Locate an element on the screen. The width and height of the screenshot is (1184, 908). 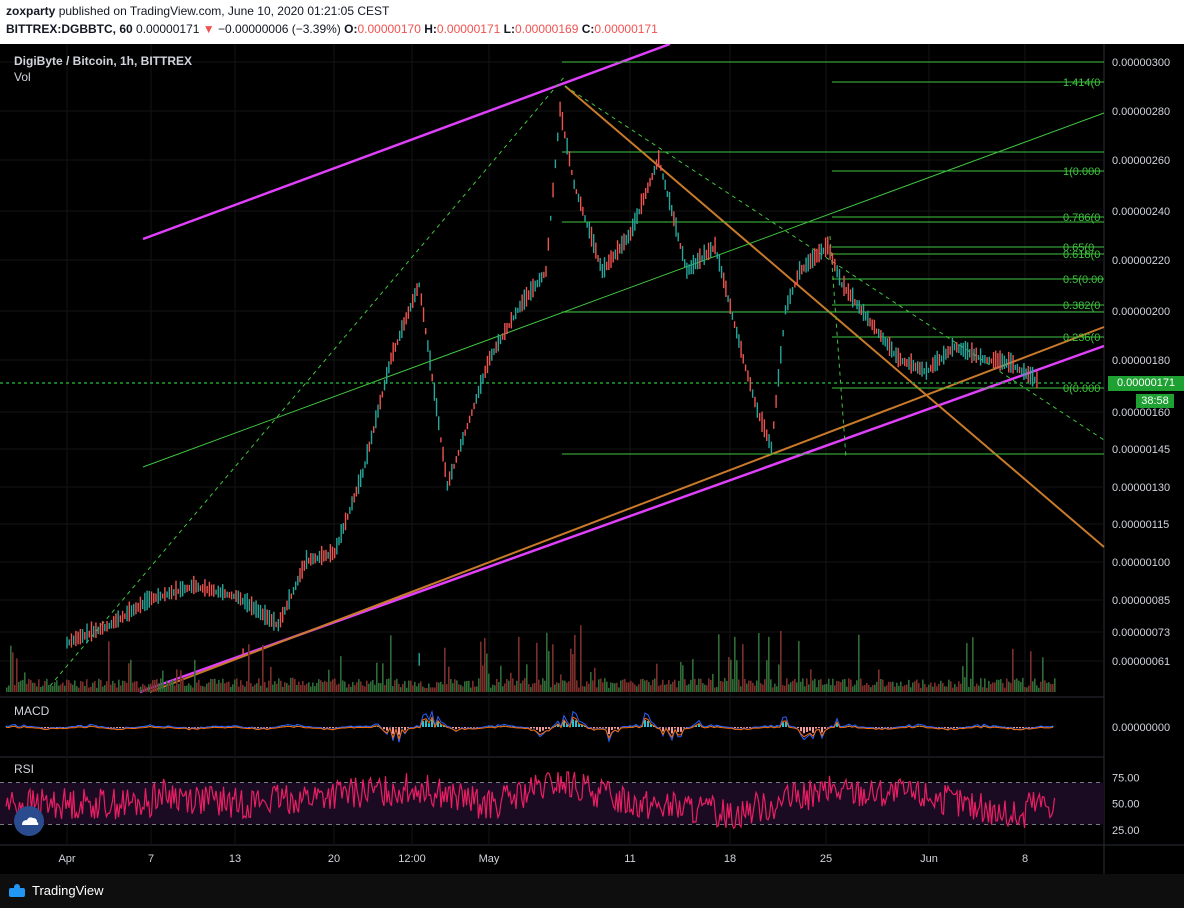
fib-level-label: 0.65(0 is located at coordinates (1078, 248).